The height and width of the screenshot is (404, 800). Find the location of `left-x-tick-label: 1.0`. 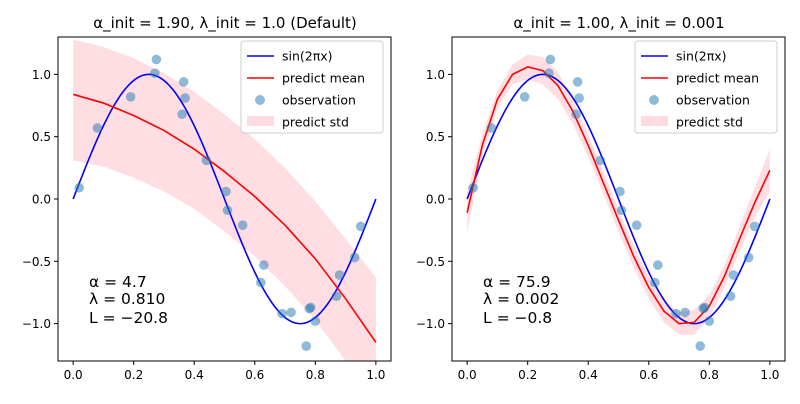

left-x-tick-label: 1.0 is located at coordinates (375, 375).